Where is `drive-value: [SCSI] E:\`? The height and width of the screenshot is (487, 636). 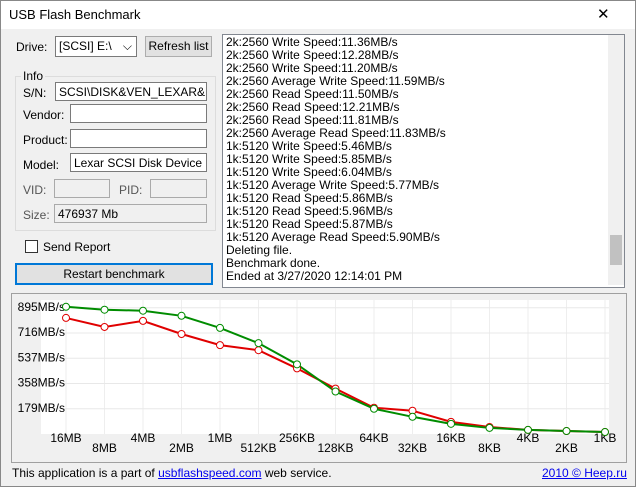
drive-value: [SCSI] E:\ is located at coordinates (85, 46).